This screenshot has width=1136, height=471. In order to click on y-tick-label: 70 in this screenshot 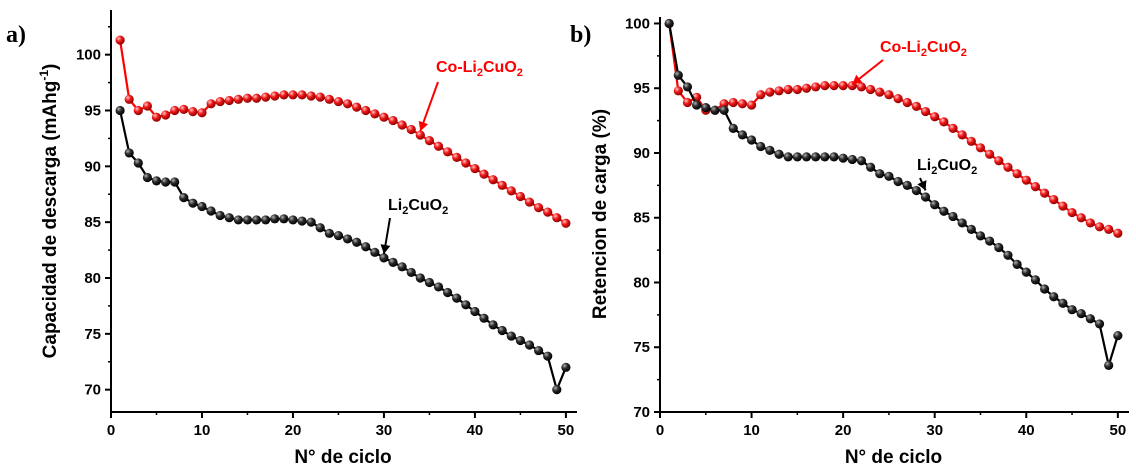, I will do `click(92, 390)`.